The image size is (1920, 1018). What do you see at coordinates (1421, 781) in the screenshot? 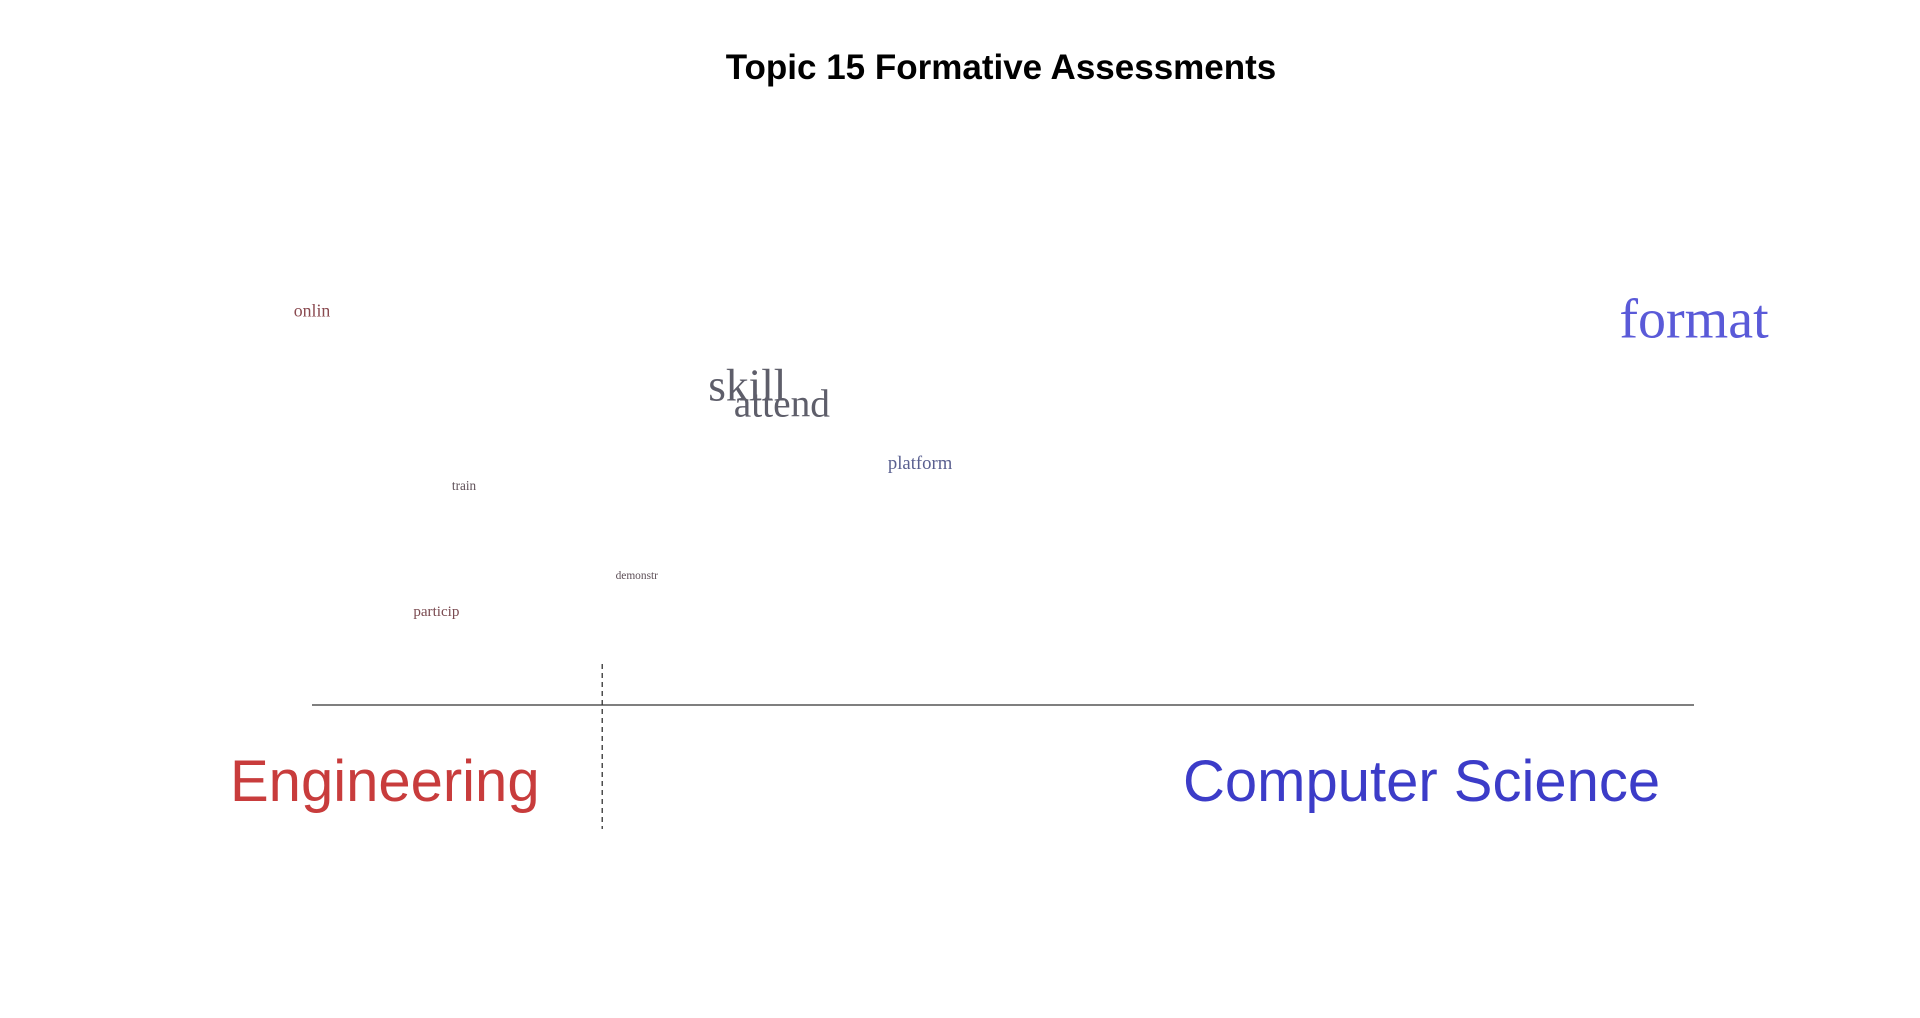
I see `axis-label-right: Computer Science` at bounding box center [1421, 781].